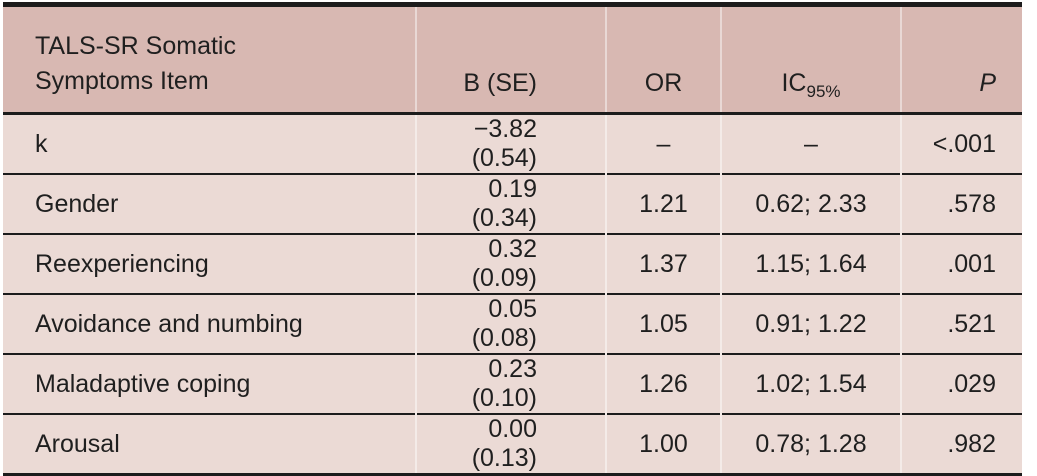 Image resolution: width=1037 pixels, height=476 pixels. Describe the element at coordinates (961, 264) in the screenshot. I see `cell-p: .001` at that location.